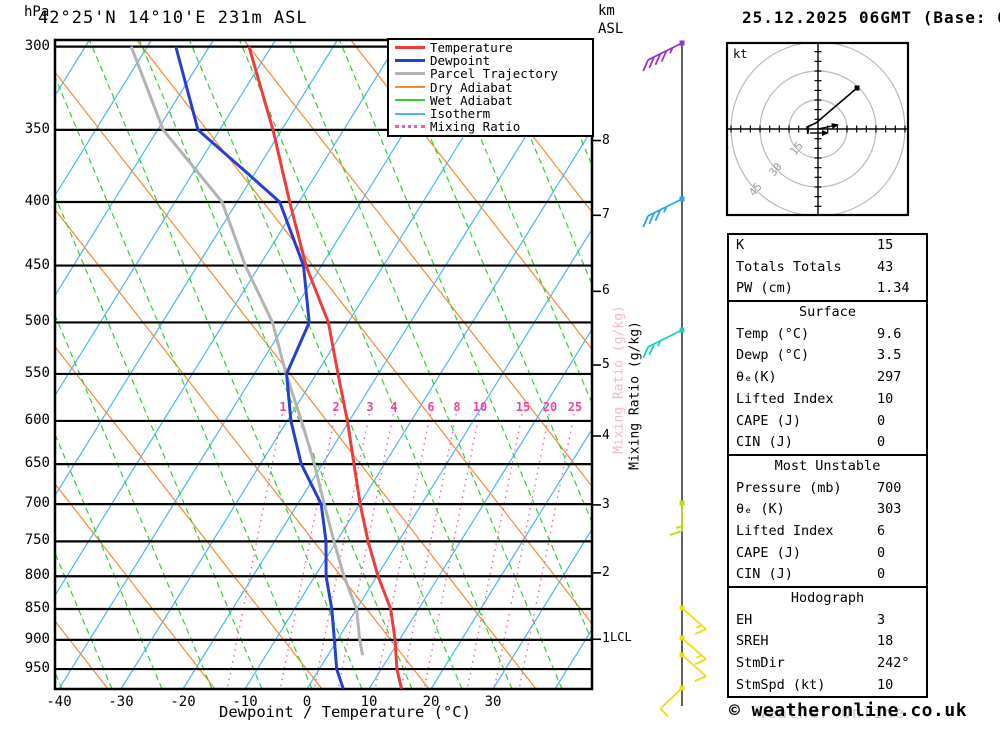 Image resolution: width=1000 pixels, height=733 pixels. I want to click on km-tick-label: 1, so click(606, 639).